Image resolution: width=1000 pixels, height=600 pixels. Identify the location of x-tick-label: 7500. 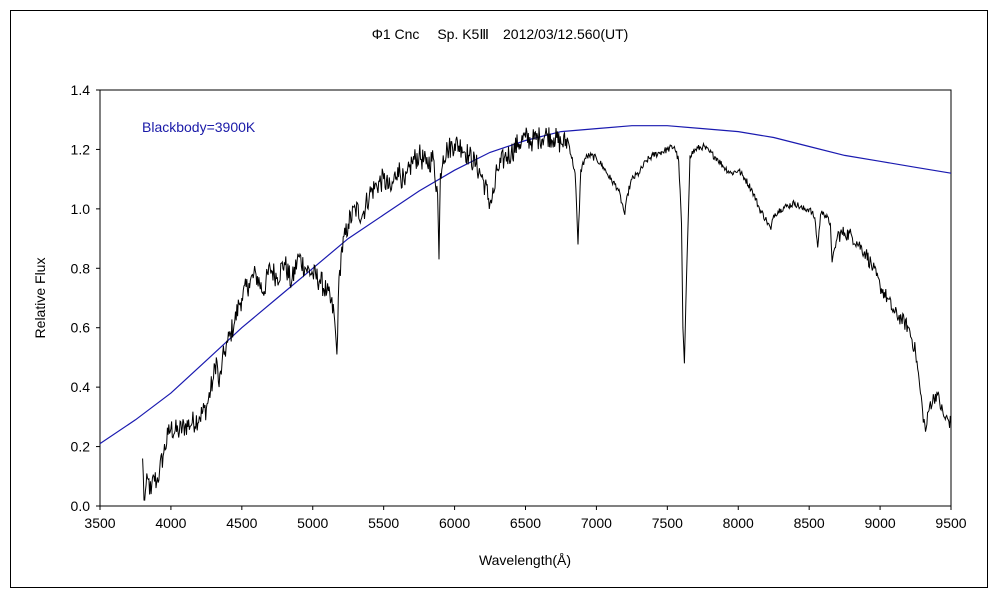
(667, 523).